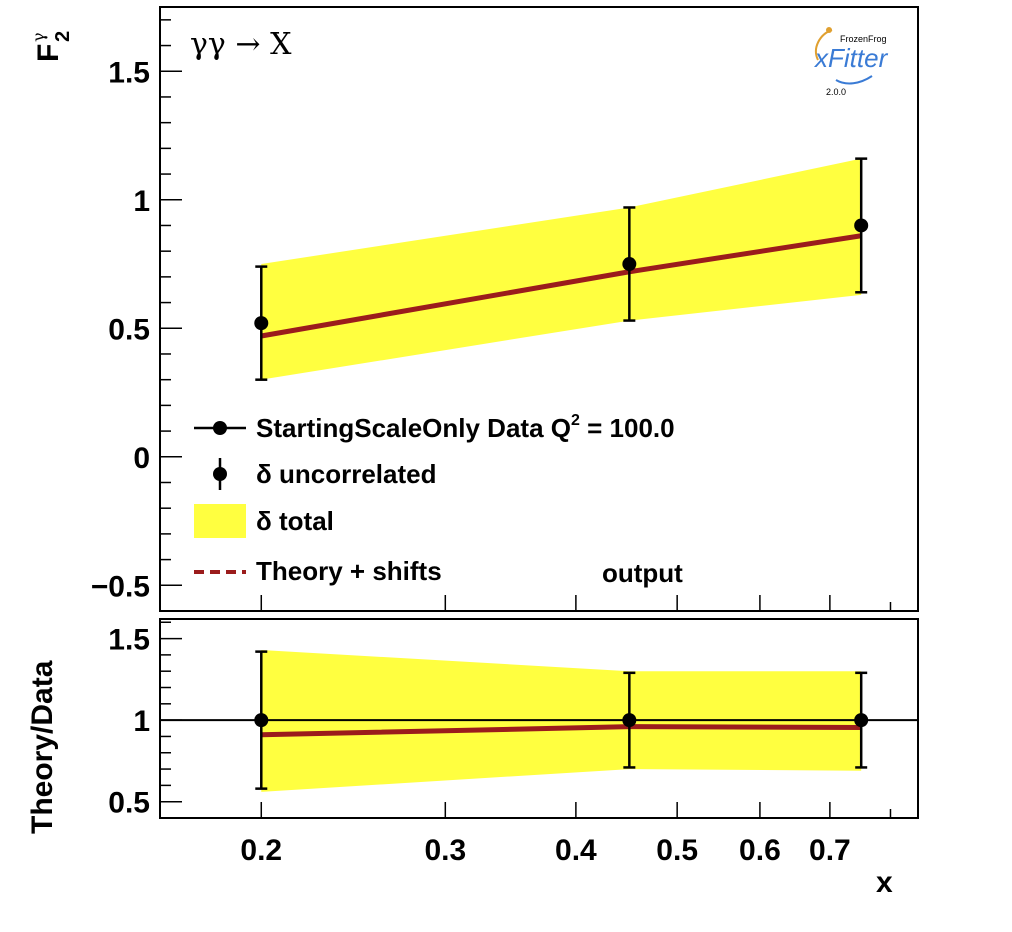 The width and height of the screenshot is (1012, 932). Describe the element at coordinates (141, 721) in the screenshot. I see `ratio-ytick-label-1: 1` at that location.